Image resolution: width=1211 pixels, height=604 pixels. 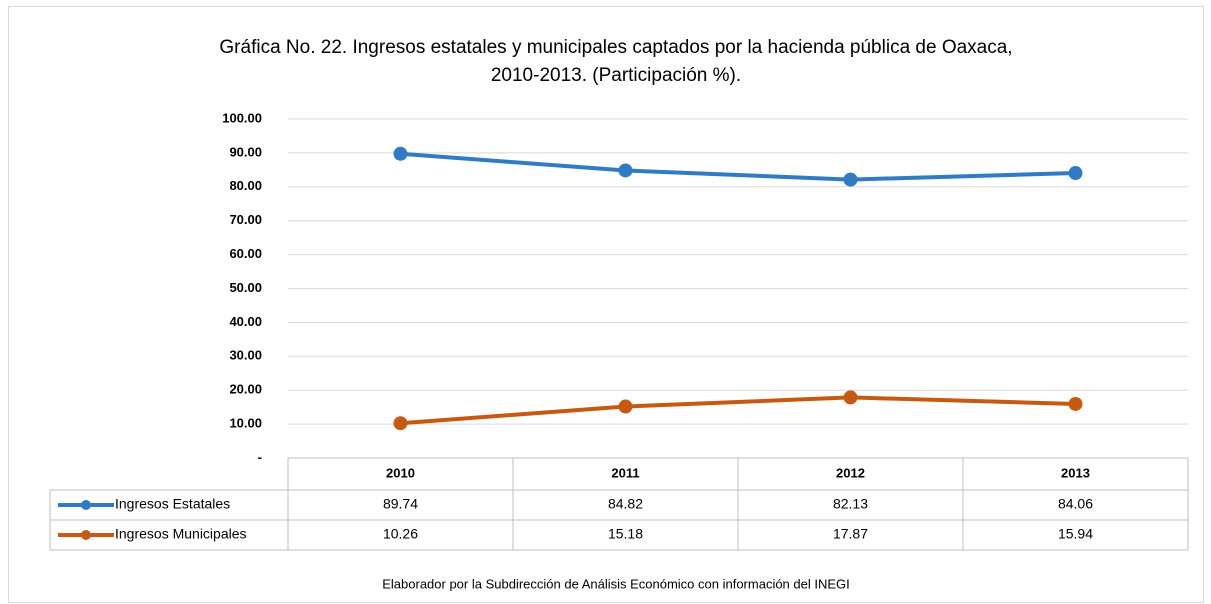 I want to click on y-tick-label: 60.00, so click(x=245, y=253).